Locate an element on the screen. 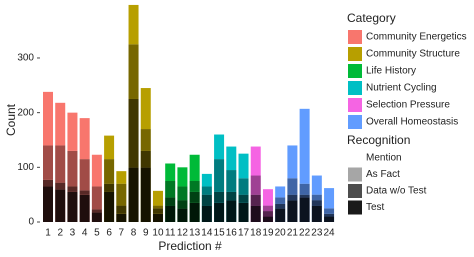 The width and height of the screenshot is (474, 257). x-tick-label: 3 is located at coordinates (73, 233).